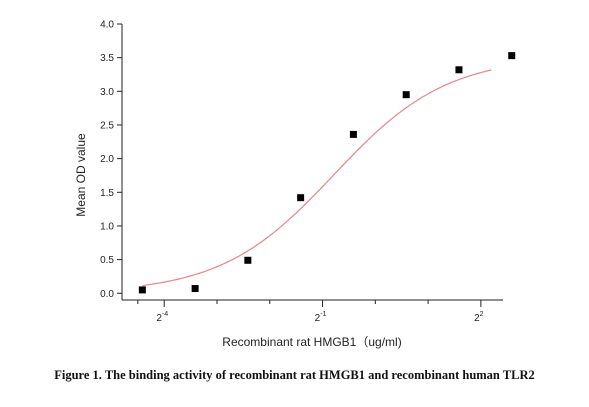 This screenshot has height=407, width=589. I want to click on x-tick-label-exponent: 2, so click(482, 314).